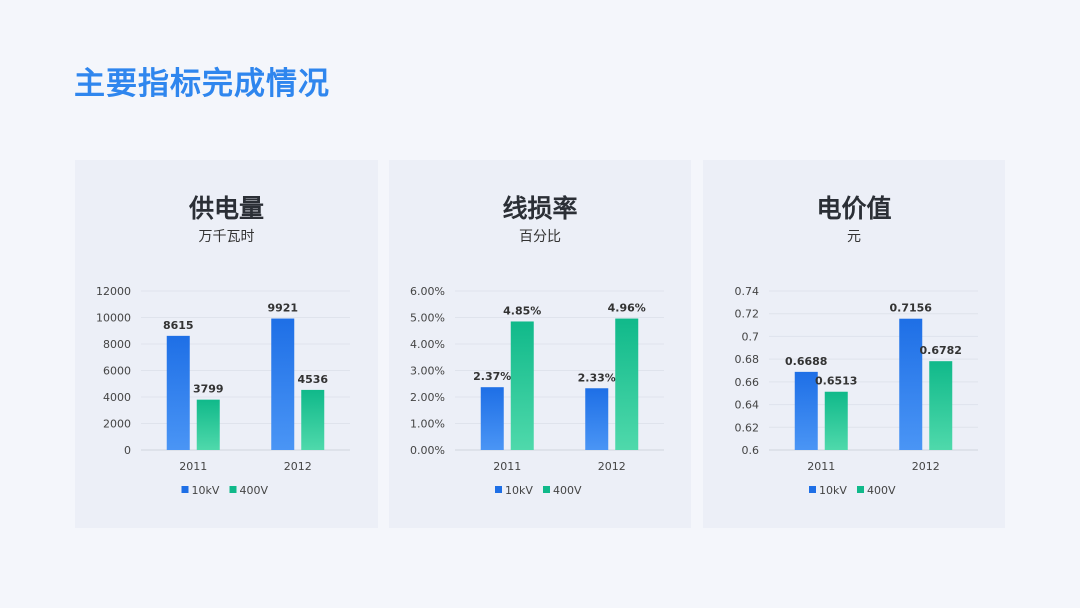  What do you see at coordinates (117, 424) in the screenshot?
I see `y-tick-label: 2000` at bounding box center [117, 424].